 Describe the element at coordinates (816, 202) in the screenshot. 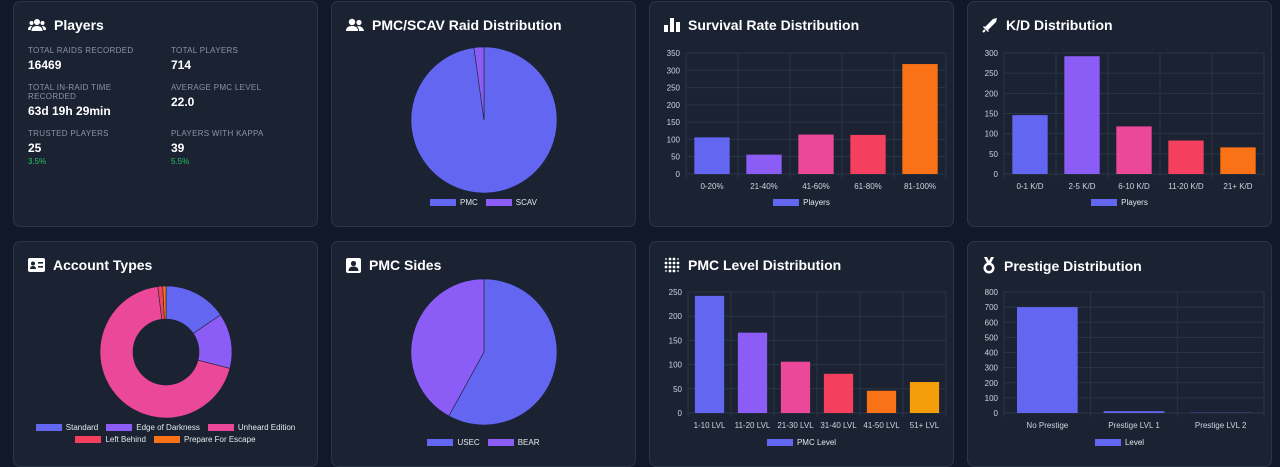

I see `legend-label: Players` at that location.